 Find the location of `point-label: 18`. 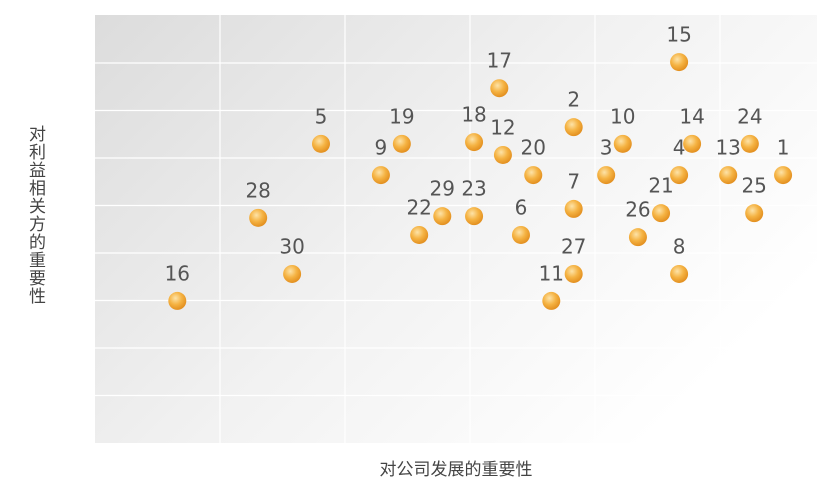

point-label: 18 is located at coordinates (473, 115).